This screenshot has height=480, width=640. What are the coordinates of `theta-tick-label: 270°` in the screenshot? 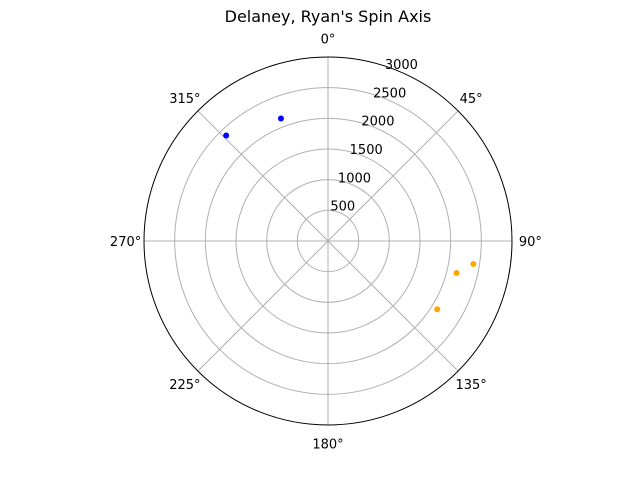 It's located at (125, 242).